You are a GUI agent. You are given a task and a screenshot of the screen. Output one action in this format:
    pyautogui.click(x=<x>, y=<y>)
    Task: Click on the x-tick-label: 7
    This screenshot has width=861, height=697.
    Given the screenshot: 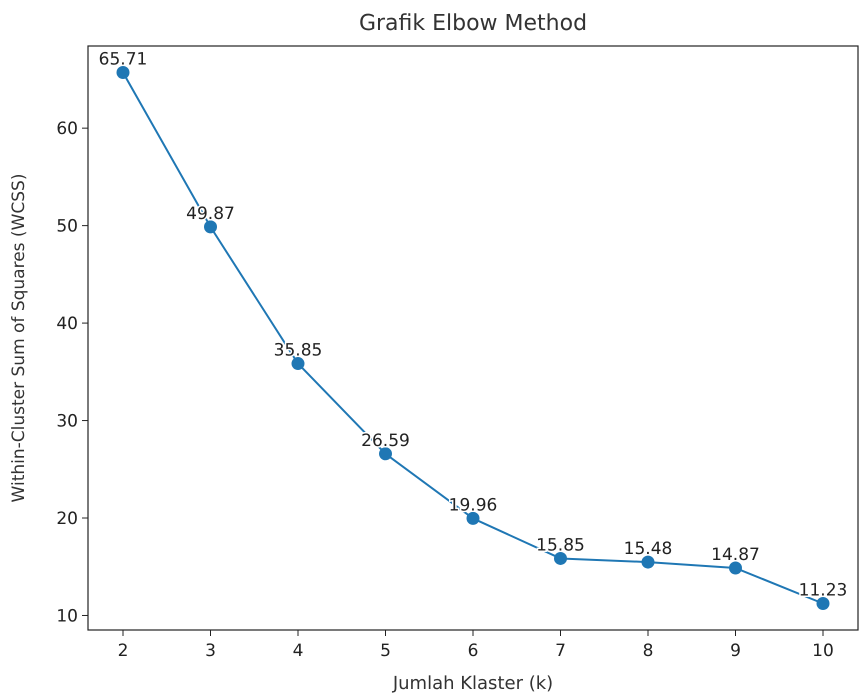 What is the action you would take?
    pyautogui.click(x=560, y=651)
    